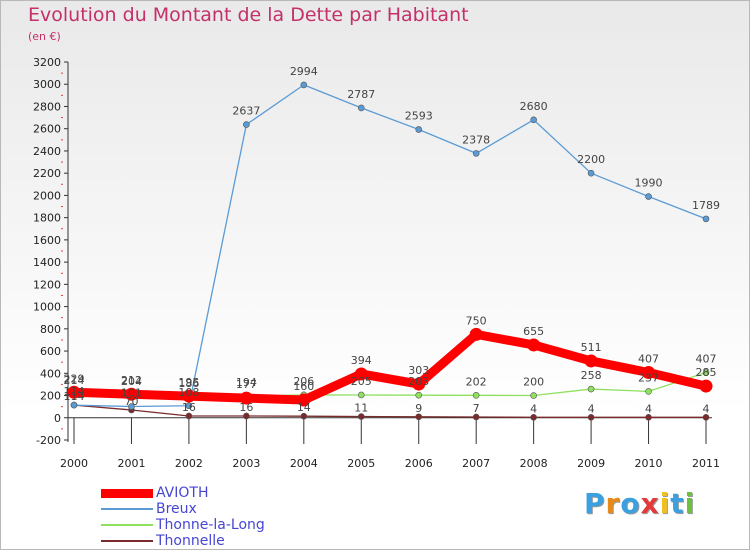  What do you see at coordinates (47, 62) in the screenshot?
I see `y-tick-label: 3200` at bounding box center [47, 62].